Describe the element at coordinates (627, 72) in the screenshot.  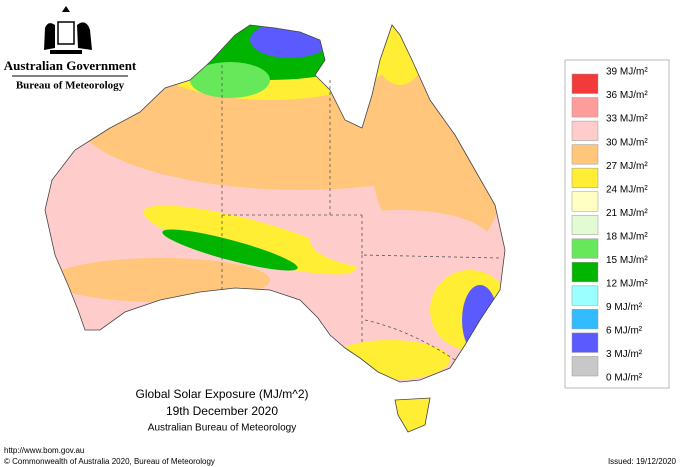
I see `legend-label: 39 MJ/m²` at that location.